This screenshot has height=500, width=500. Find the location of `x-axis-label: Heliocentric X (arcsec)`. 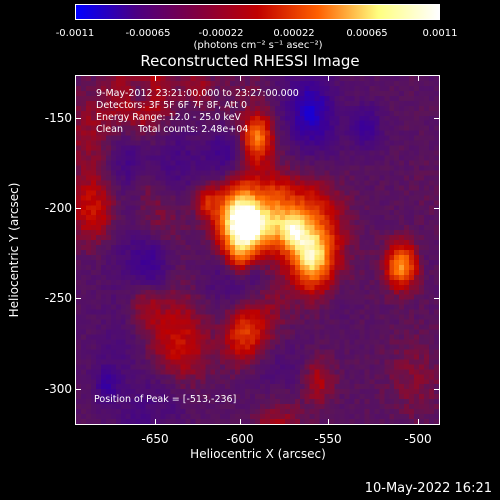

x-axis-label: Heliocentric X (arcsec) is located at coordinates (258, 454).